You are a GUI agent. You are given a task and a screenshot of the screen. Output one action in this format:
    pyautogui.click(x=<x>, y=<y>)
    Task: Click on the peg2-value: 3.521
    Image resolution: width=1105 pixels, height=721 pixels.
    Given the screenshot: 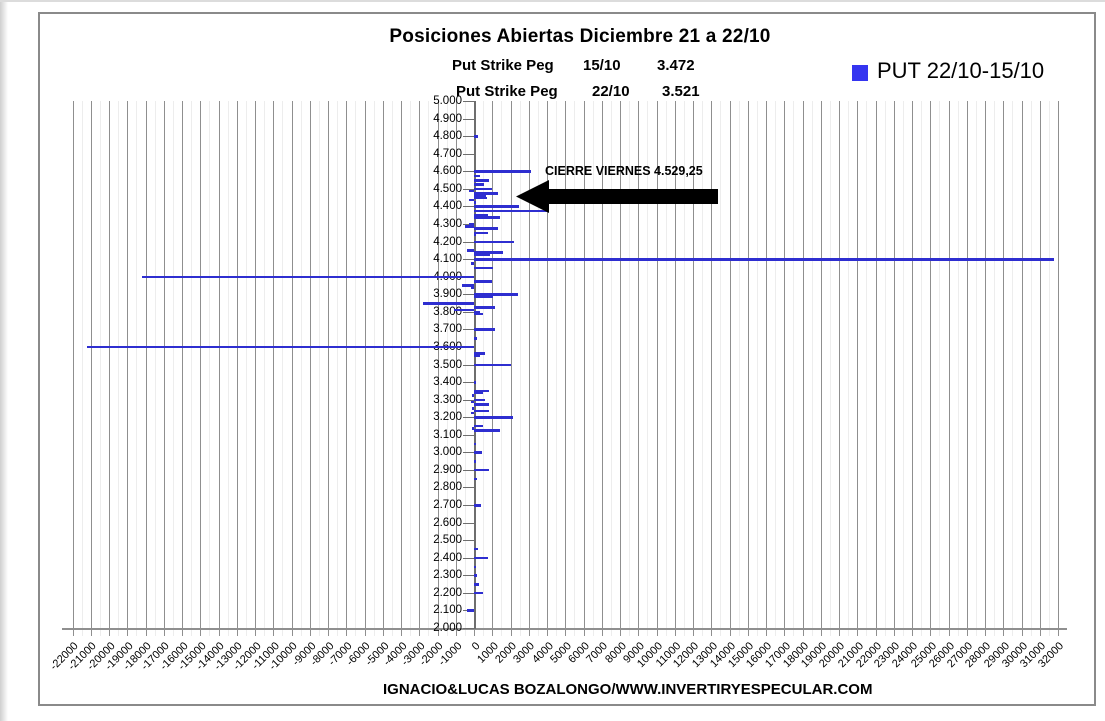 What is the action you would take?
    pyautogui.click(x=681, y=91)
    